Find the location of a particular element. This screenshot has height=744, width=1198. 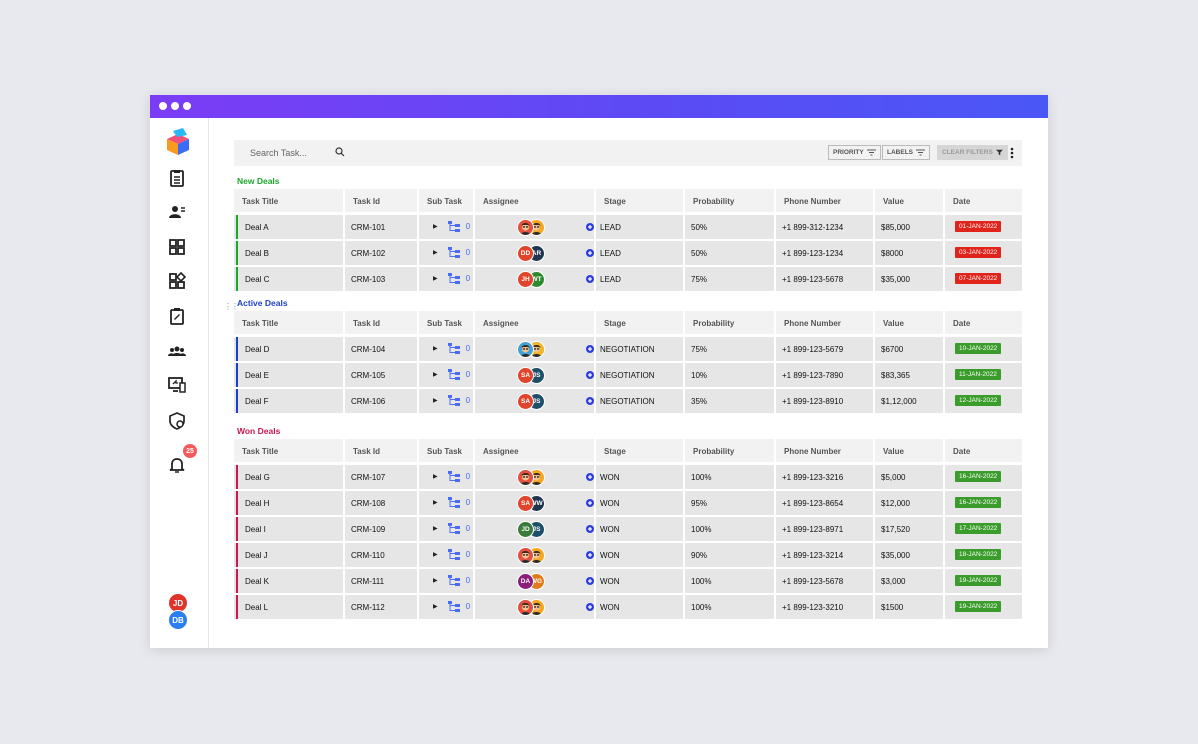

app-logo-icon is located at coordinates (178, 142).